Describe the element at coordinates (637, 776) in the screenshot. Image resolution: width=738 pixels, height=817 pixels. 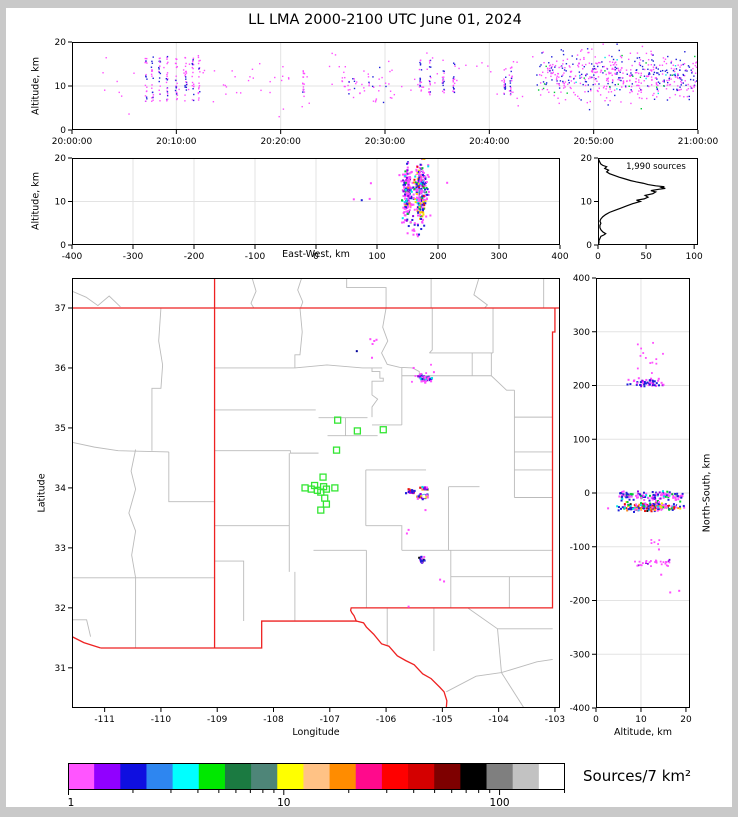
I see `colorbar-label: Sources/7 km²` at that location.